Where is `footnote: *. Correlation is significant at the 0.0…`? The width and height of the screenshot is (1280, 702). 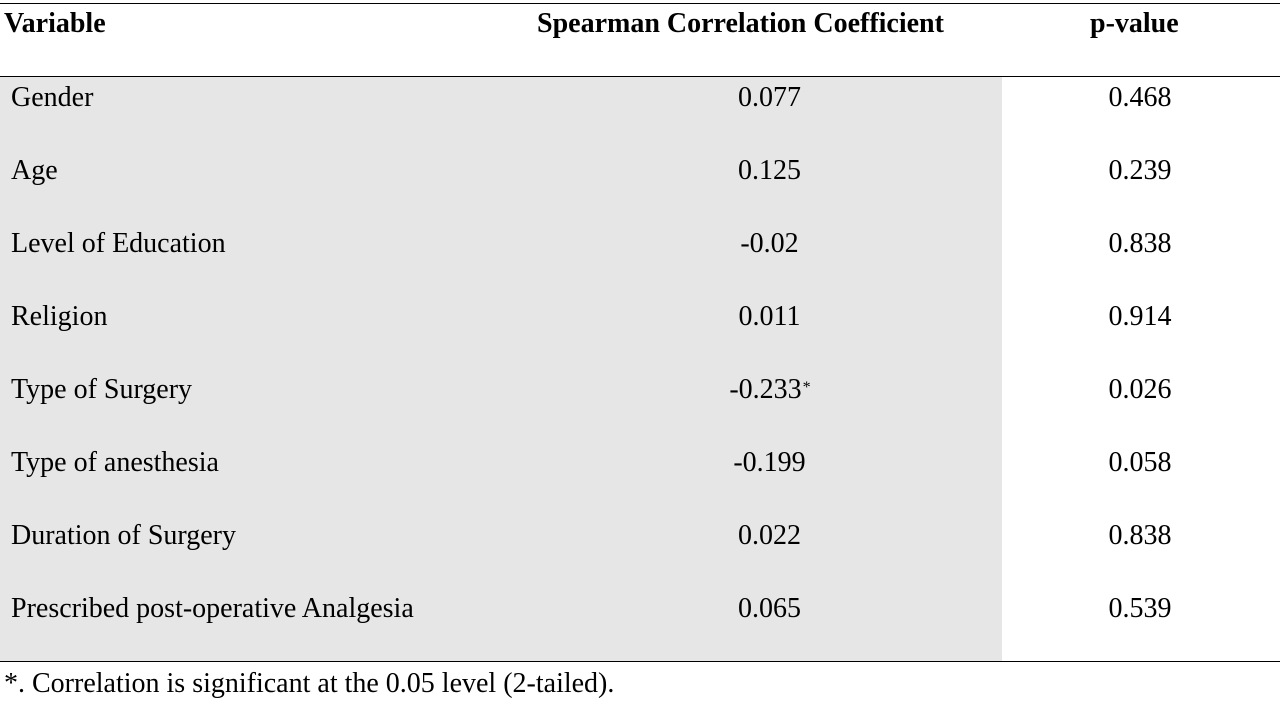 footnote: *. Correlation is significant at the 0.0… is located at coordinates (309, 683).